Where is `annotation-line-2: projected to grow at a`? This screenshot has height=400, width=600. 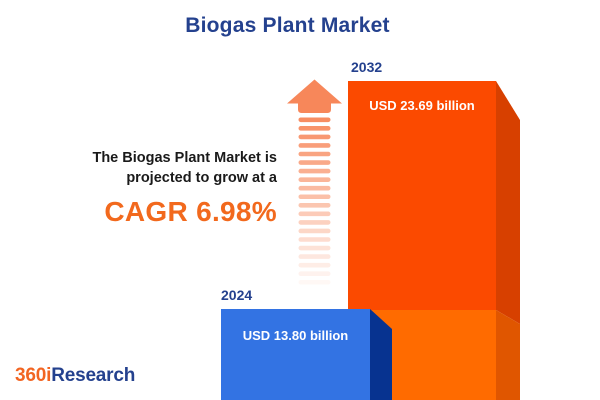
annotation-line-2: projected to grow at a is located at coordinates (201, 178).